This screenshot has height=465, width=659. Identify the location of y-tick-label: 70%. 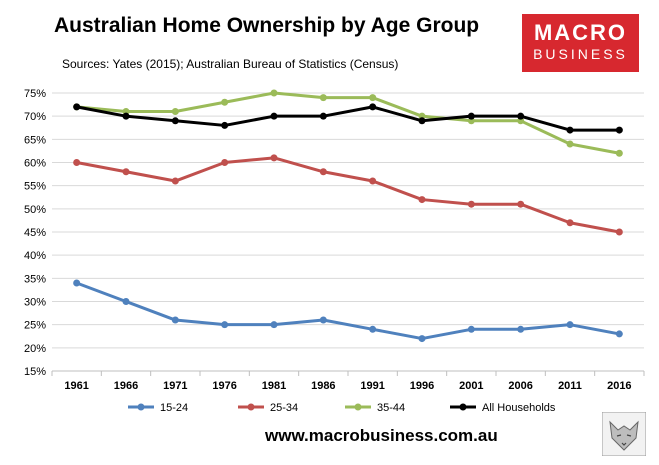
(35, 117).